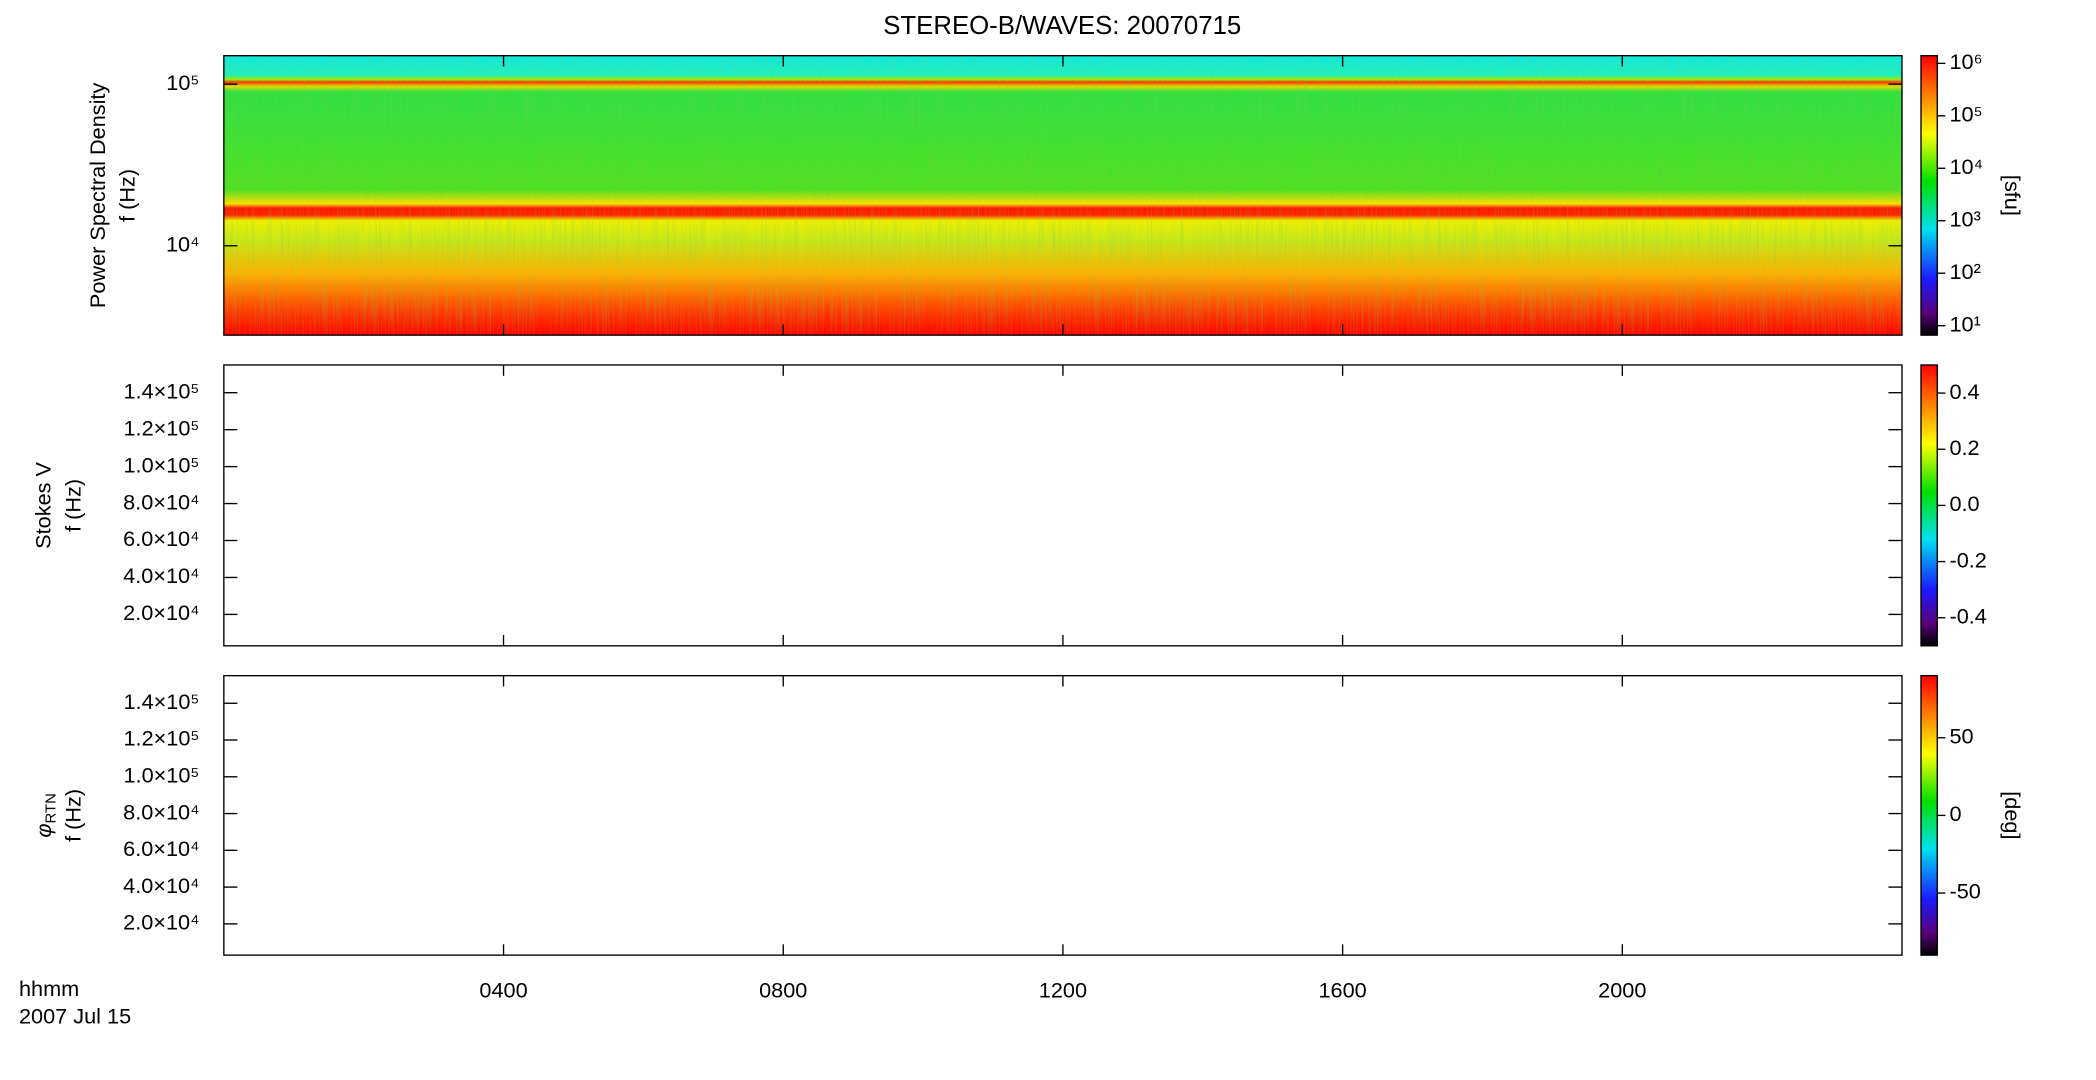 This screenshot has width=2096, height=1080. What do you see at coordinates (1622, 989) in the screenshot?
I see `x-tick-label: 2000` at bounding box center [1622, 989].